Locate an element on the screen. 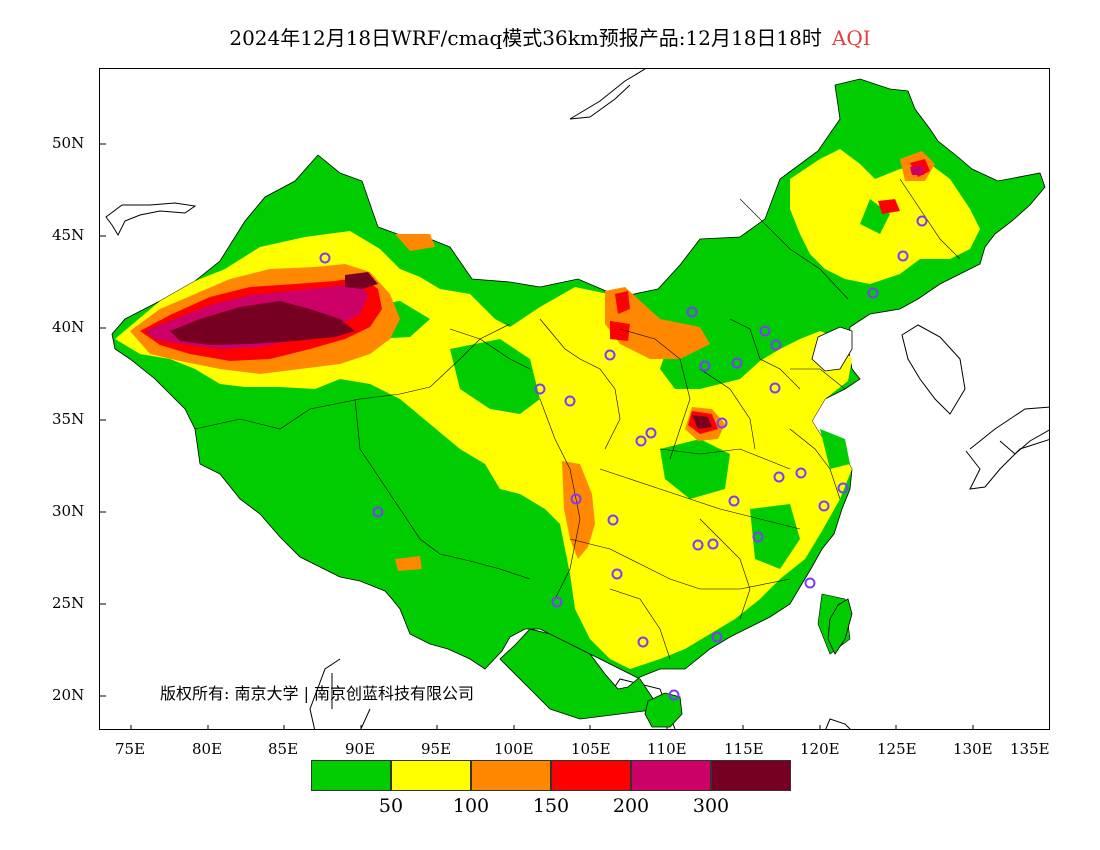  x-label-120e: 120E is located at coordinates (820, 749).